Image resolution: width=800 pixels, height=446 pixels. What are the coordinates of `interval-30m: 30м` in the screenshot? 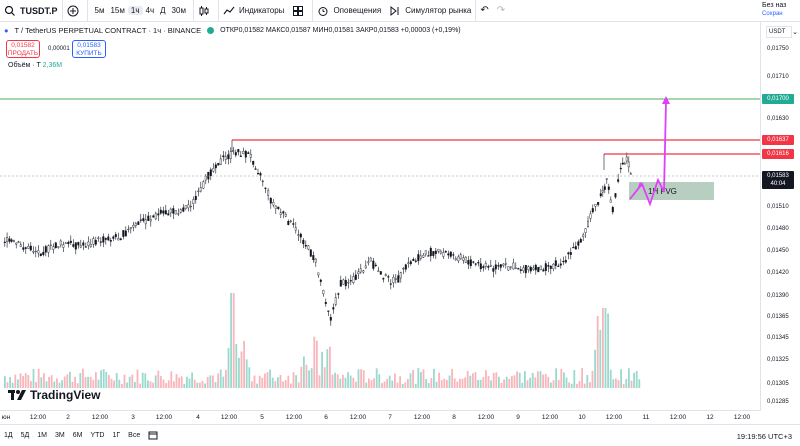 It's located at (178, 10).